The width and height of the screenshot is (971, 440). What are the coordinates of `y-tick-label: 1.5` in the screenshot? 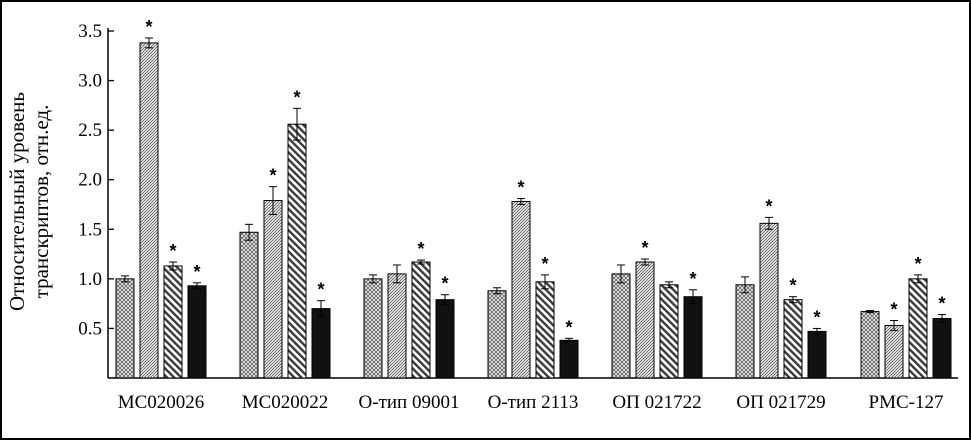 It's located at (90, 229).